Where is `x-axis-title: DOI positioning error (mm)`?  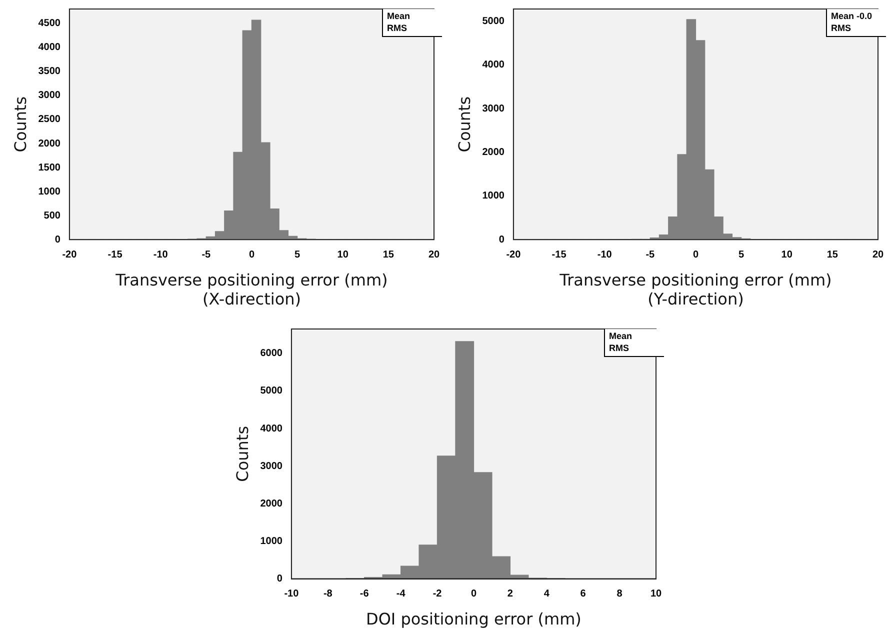 x-axis-title: DOI positioning error (mm) is located at coordinates (474, 619).